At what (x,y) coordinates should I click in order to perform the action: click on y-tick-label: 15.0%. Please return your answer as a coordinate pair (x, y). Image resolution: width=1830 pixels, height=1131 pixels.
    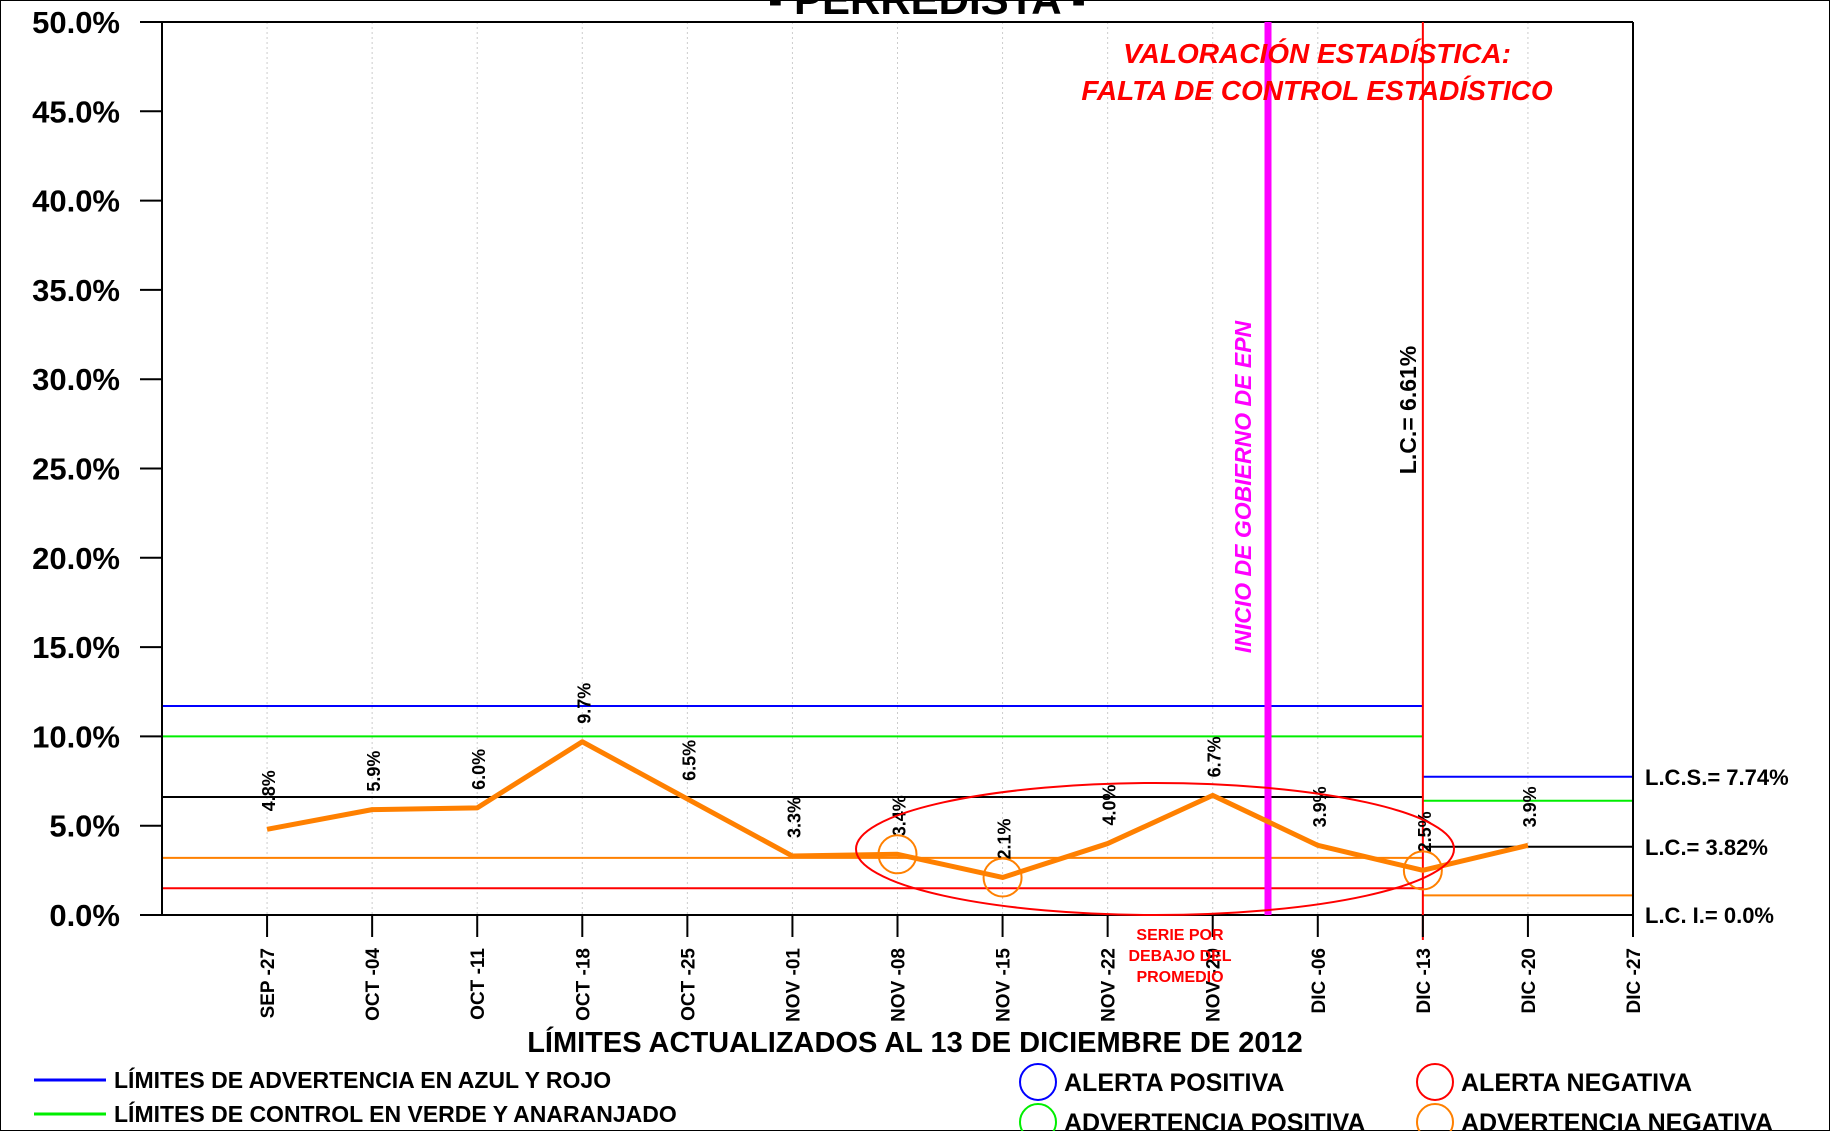
    Looking at the image, I should click on (76, 647).